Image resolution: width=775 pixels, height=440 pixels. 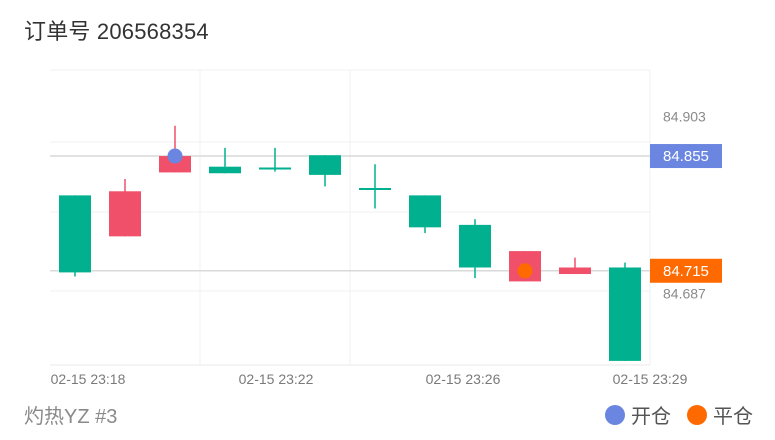 I want to click on legend-item-close: 平仓, so click(x=720, y=414).